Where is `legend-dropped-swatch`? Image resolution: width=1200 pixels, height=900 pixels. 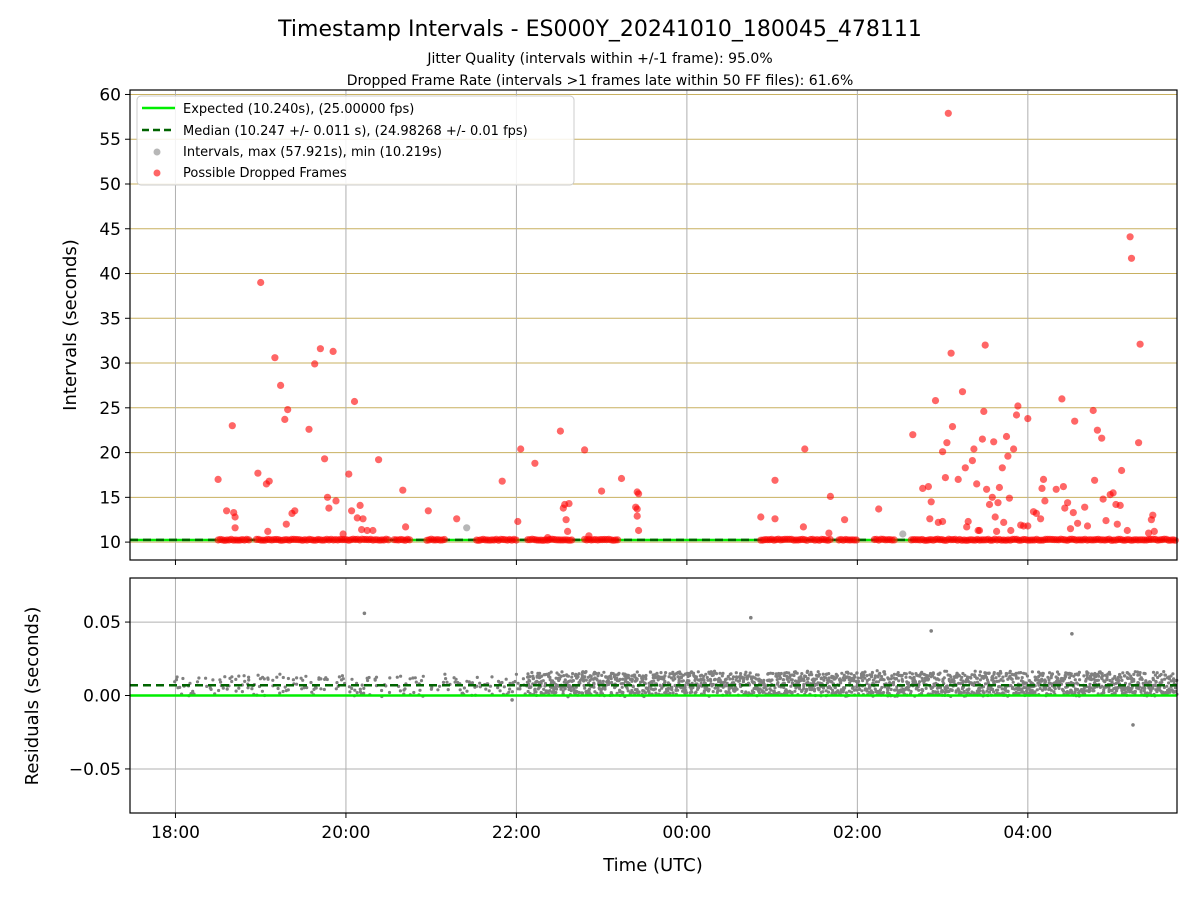
legend-dropped-swatch is located at coordinates (157, 173).